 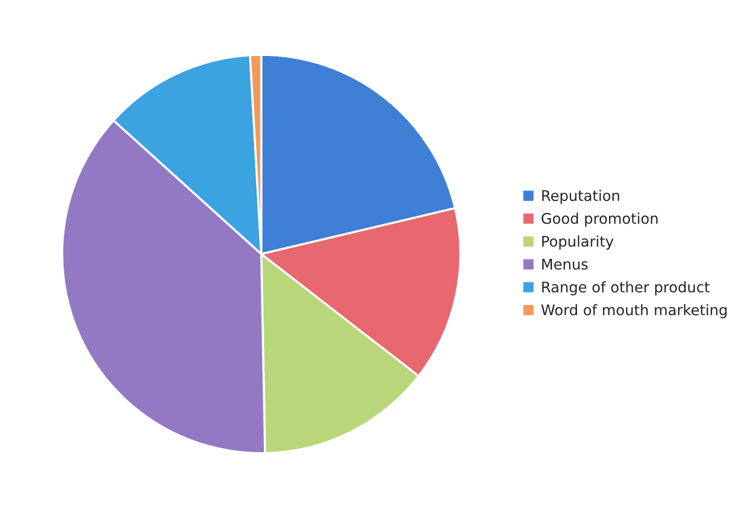 What do you see at coordinates (626, 288) in the screenshot?
I see `legend-label: Range of other product` at bounding box center [626, 288].